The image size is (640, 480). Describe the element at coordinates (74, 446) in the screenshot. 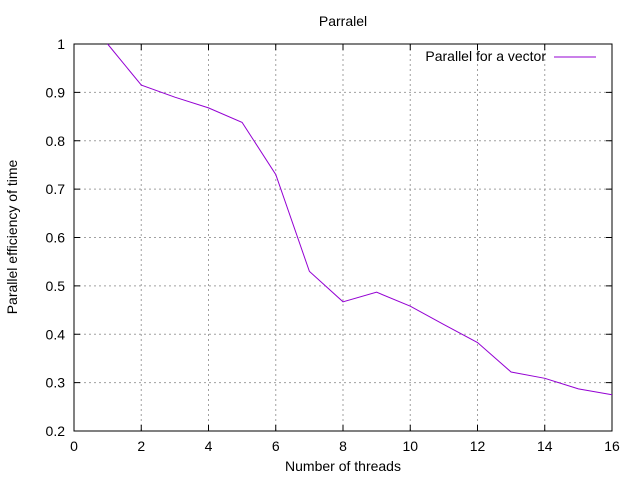

I see `x-tick-label: 0` at that location.